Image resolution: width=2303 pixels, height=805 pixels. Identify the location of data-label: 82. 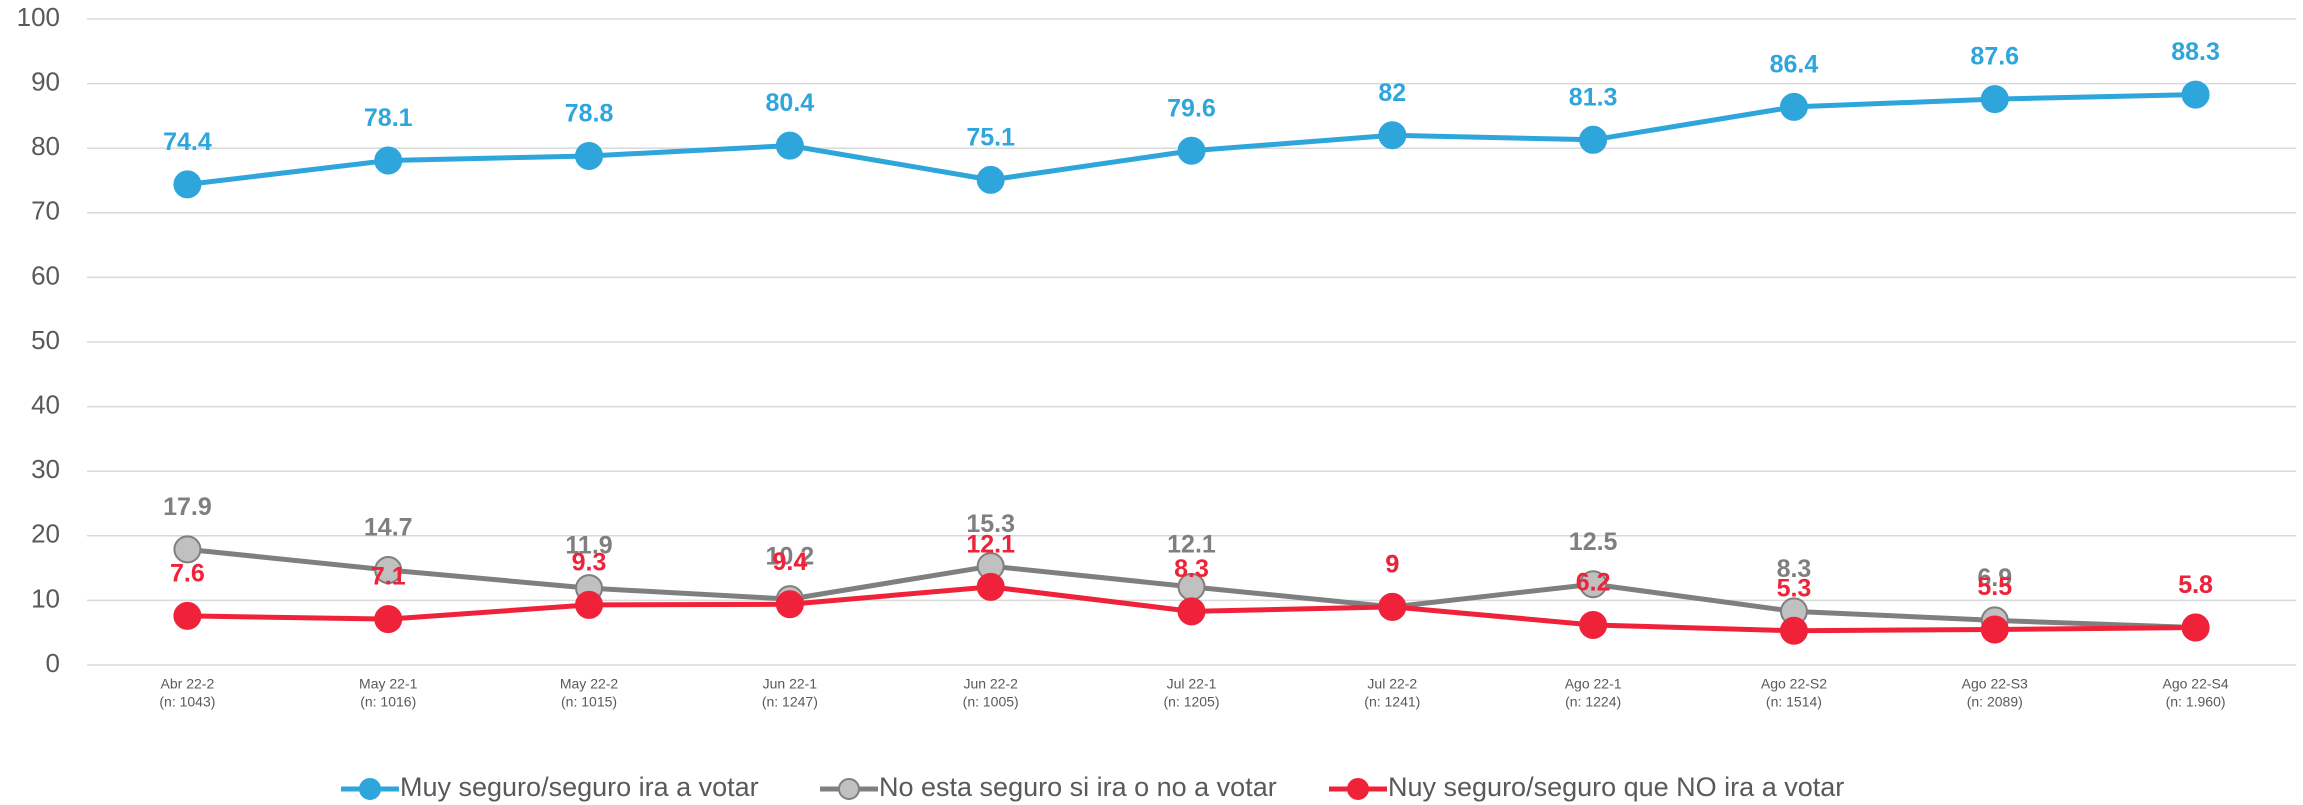
(1392, 93).